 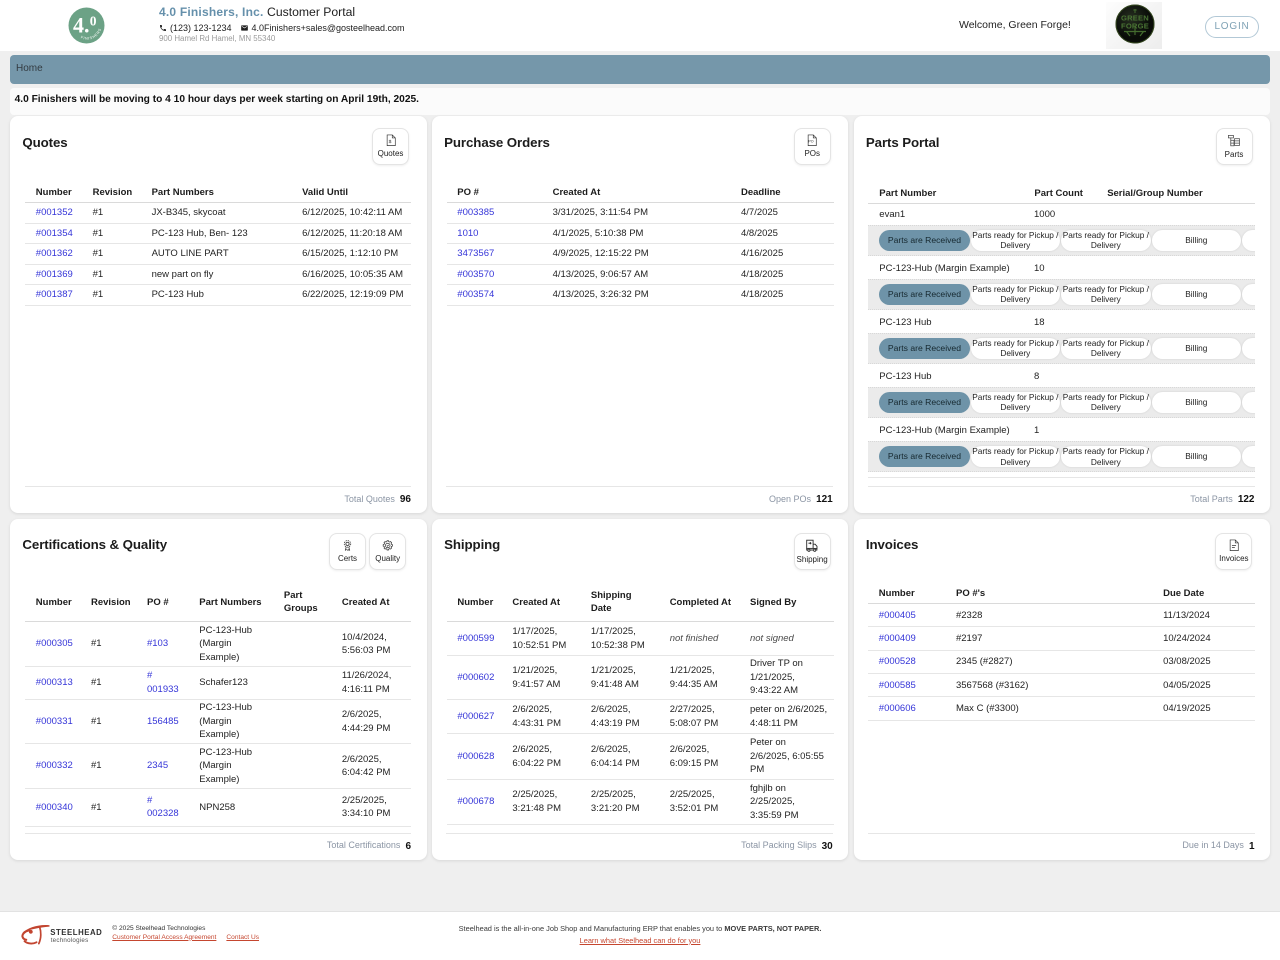 What do you see at coordinates (81, 25) in the screenshot?
I see `svg-text: 4.` at bounding box center [81, 25].